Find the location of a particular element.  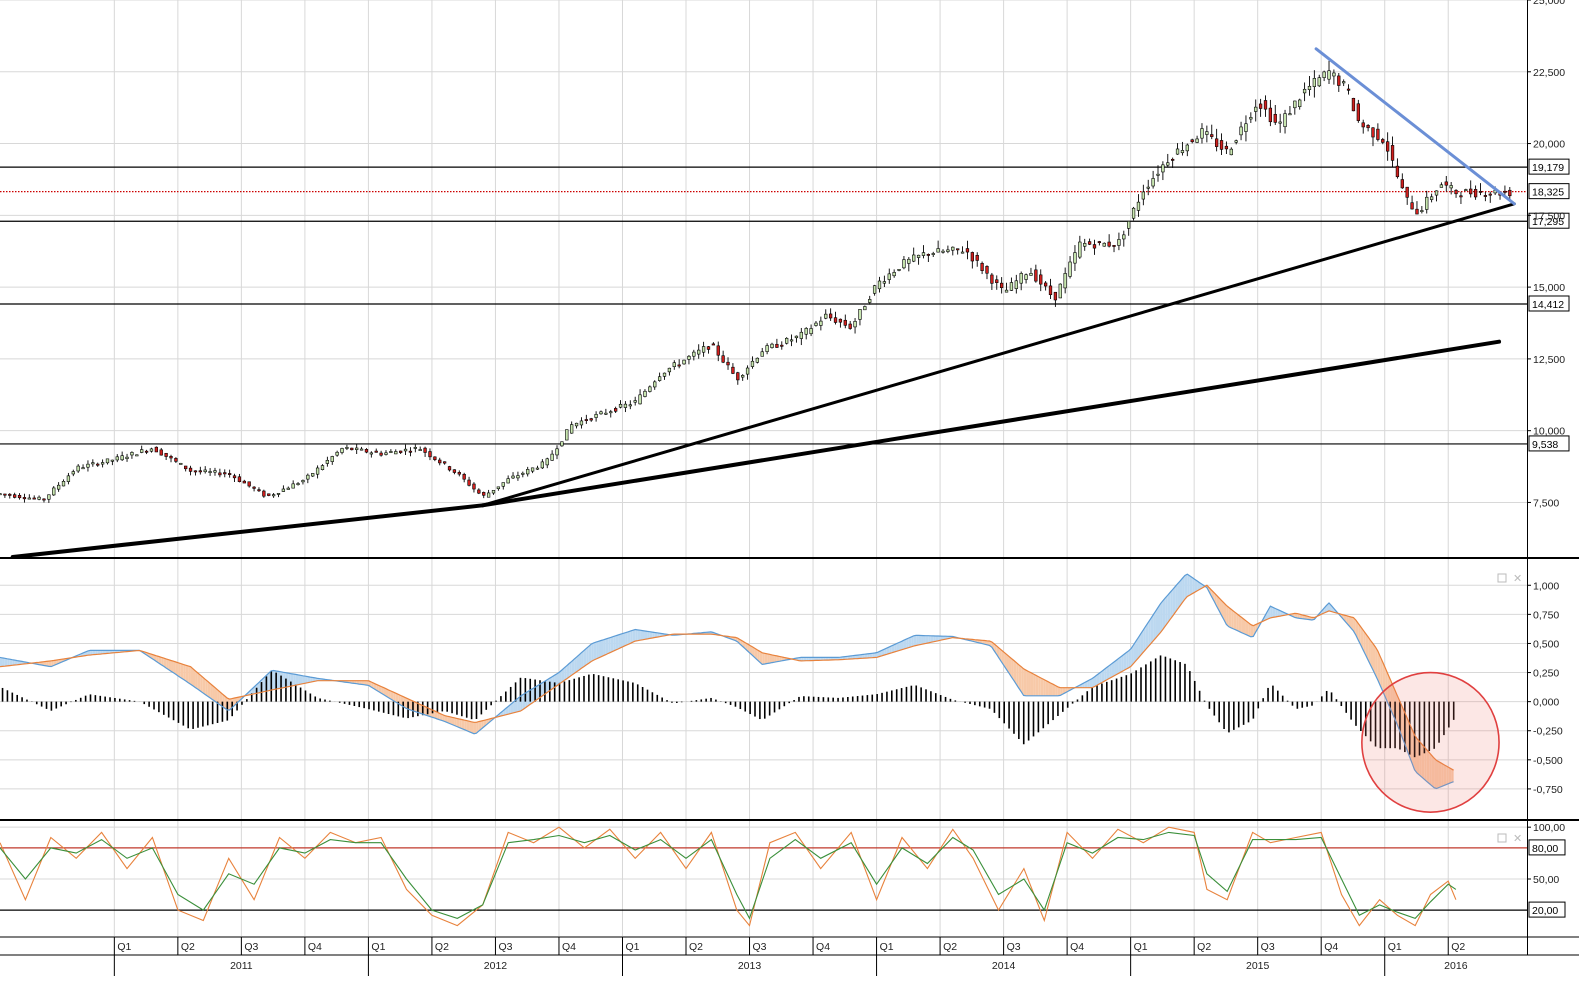

level-price-label: 19,179 is located at coordinates (1548, 168).